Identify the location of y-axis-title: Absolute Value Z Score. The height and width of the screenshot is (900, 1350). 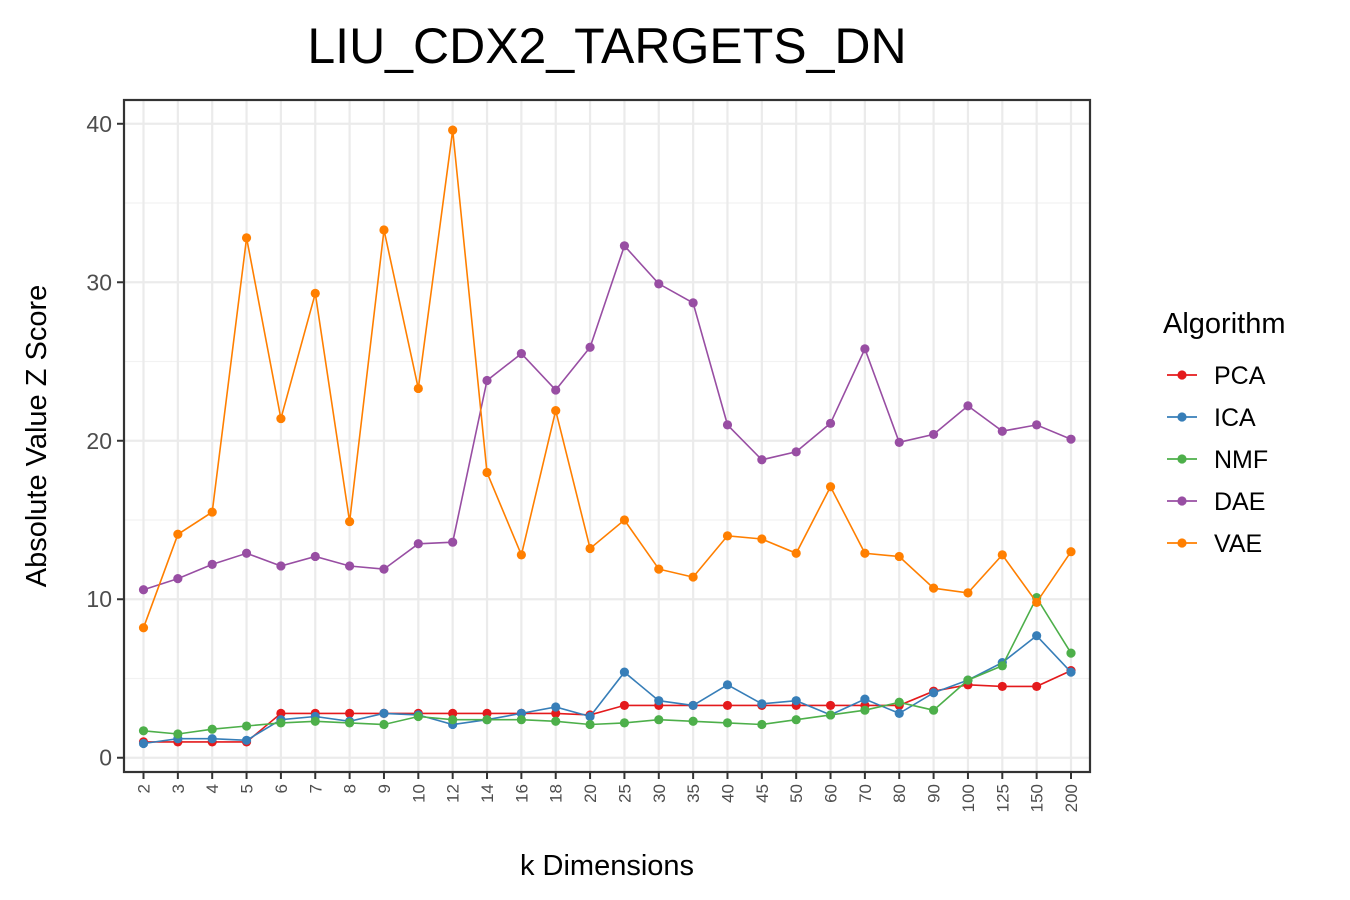
(37, 436).